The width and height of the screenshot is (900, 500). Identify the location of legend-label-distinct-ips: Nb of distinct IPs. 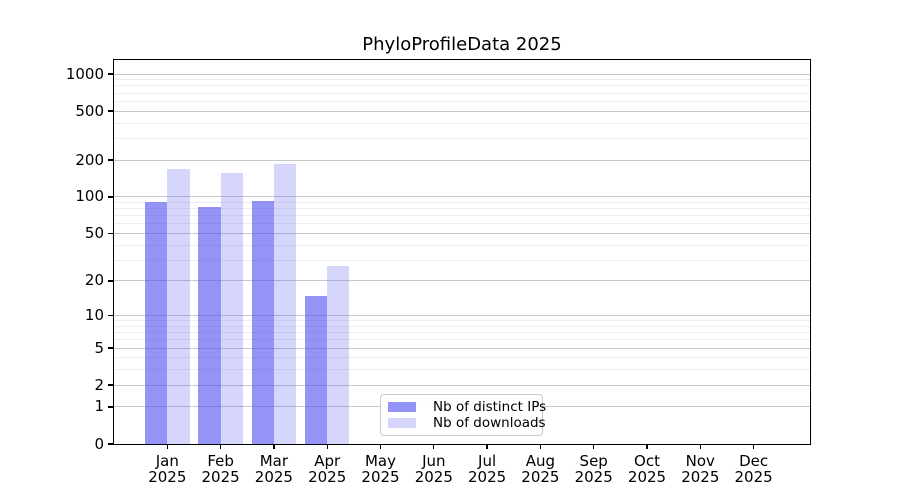
(490, 407).